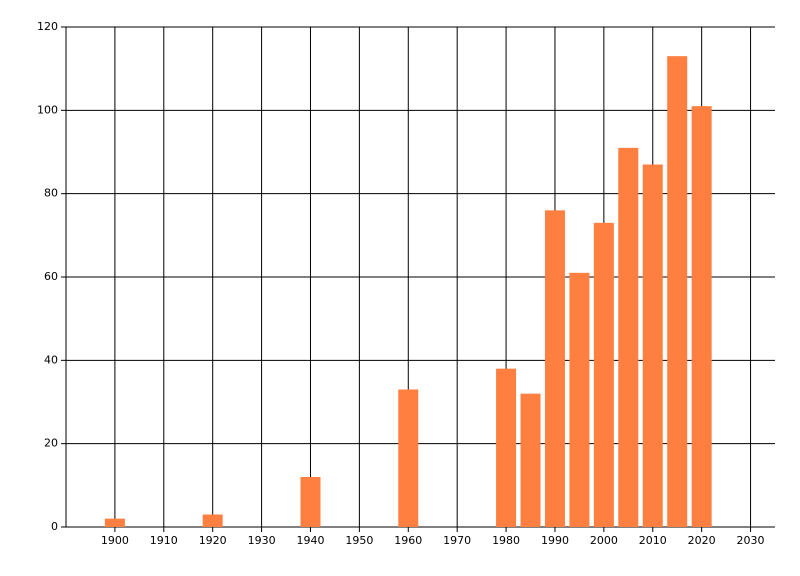 The image size is (800, 576). Describe the element at coordinates (262, 540) in the screenshot. I see `x-tick-label: 1930` at that location.